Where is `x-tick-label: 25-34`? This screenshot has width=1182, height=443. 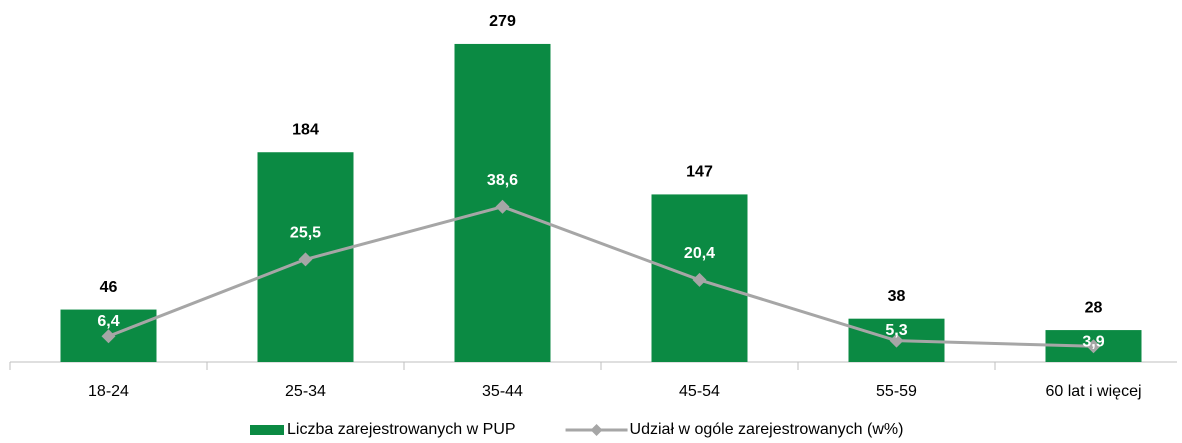
x-tick-label: 25-34 is located at coordinates (305, 391).